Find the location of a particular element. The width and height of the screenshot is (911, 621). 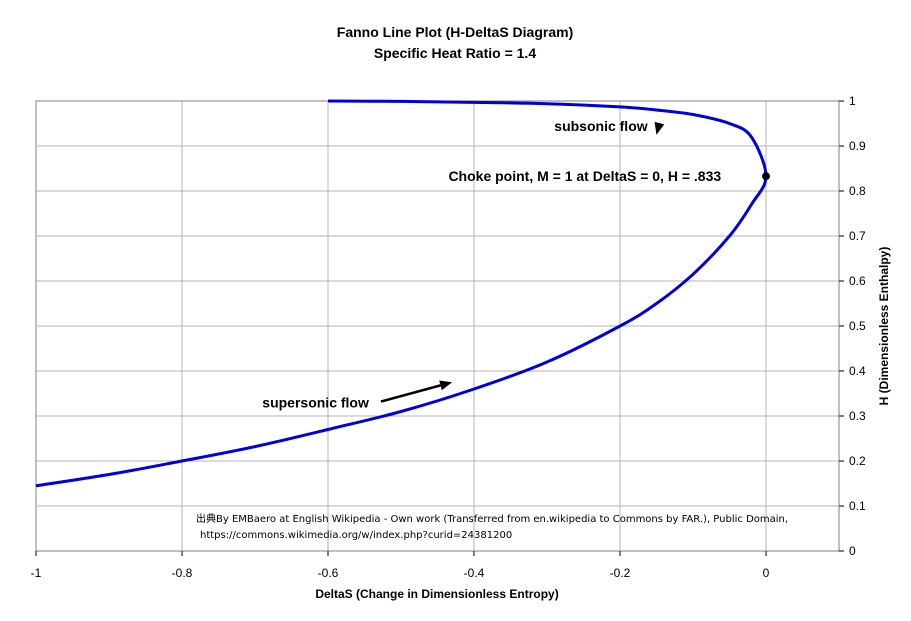

supersonic-flow-label: supersonic flow is located at coordinates (315, 403).